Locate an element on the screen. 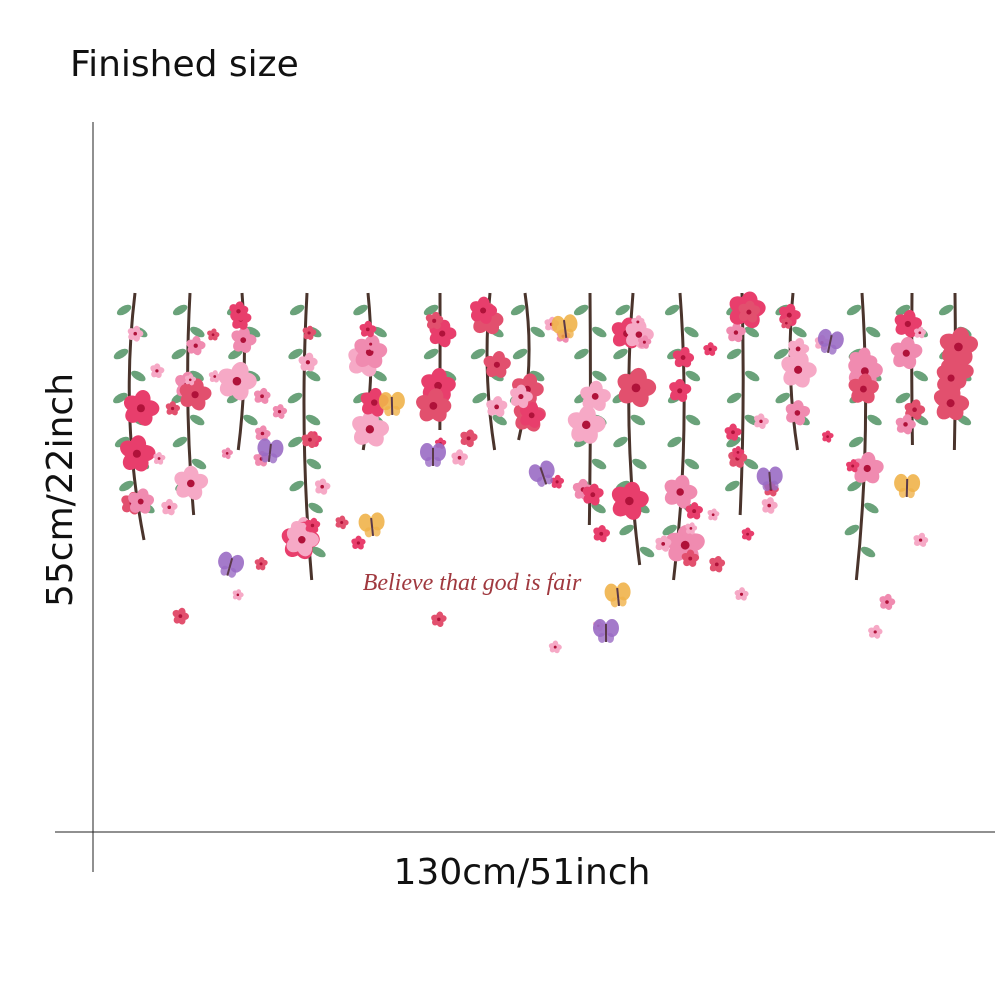 The image size is (1000, 1000). butterfly is located at coordinates (371, 525).